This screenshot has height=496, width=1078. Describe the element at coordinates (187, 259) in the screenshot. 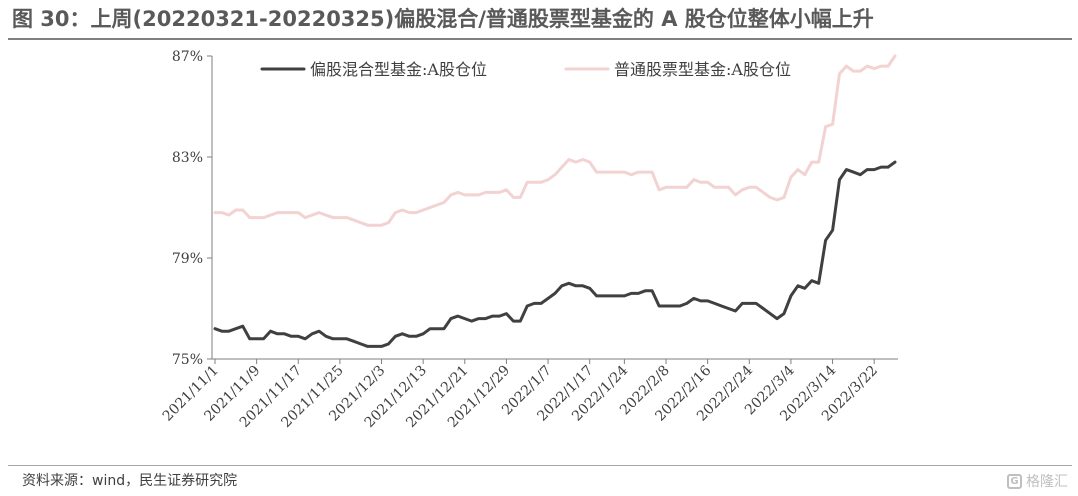

I see `y-tick-label: 79%` at that location.